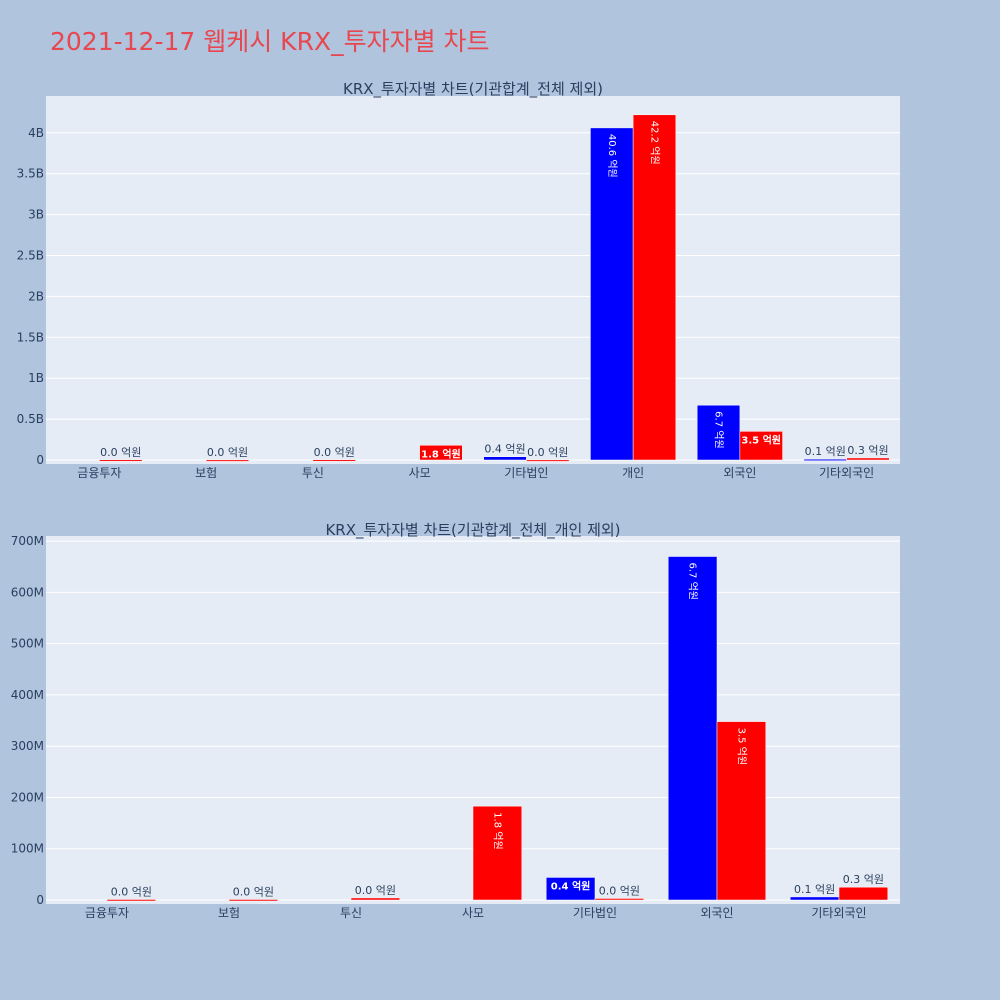 Image resolution: width=1000 pixels, height=1000 pixels. What do you see at coordinates (30, 174) in the screenshot?
I see `y-tick-label: 3.5B` at bounding box center [30, 174].